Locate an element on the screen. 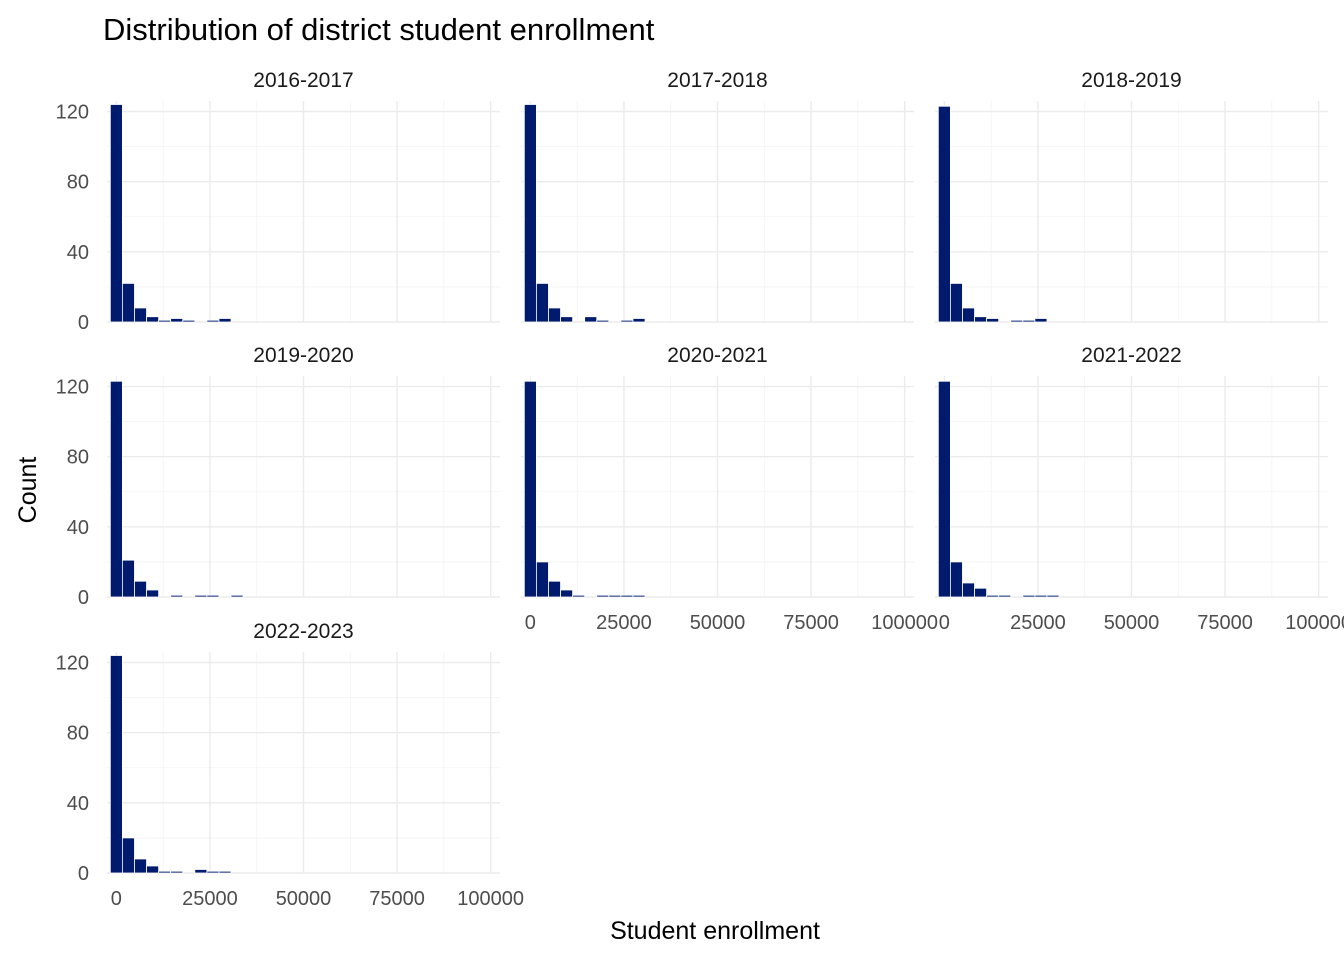 Image resolution: width=1344 pixels, height=960 pixels. facet-strip-label: 2018-2019 is located at coordinates (1131, 80).